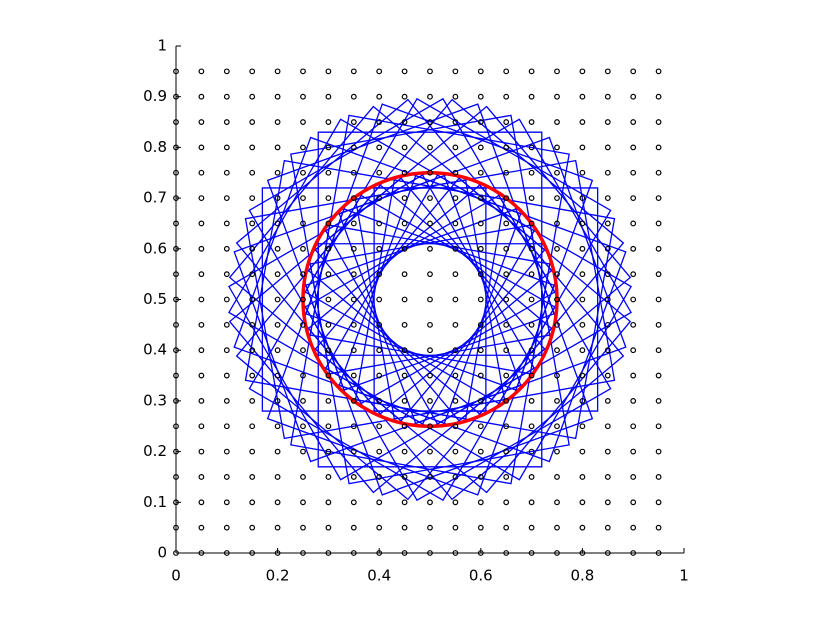  I want to click on y-tick-label: 0.2, so click(155, 451).